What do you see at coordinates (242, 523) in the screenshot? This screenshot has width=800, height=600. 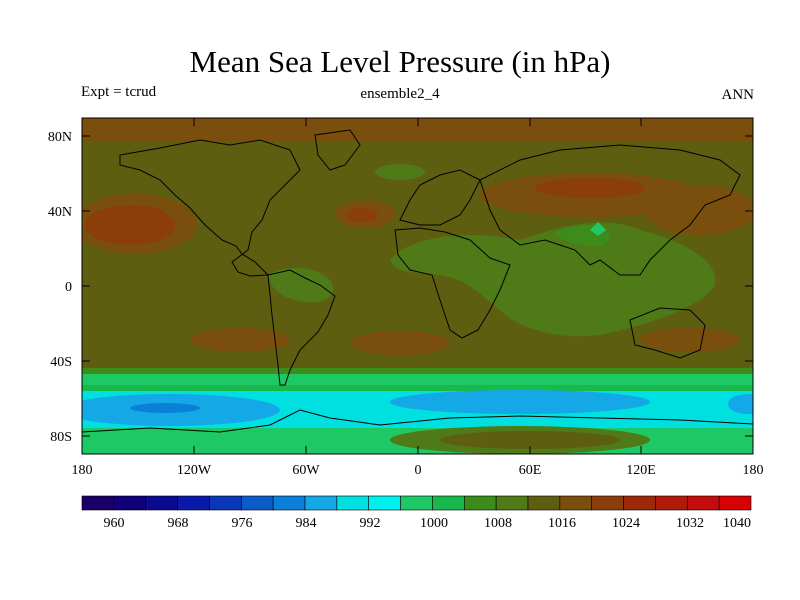 I see `colorbar-label: 976` at bounding box center [242, 523].